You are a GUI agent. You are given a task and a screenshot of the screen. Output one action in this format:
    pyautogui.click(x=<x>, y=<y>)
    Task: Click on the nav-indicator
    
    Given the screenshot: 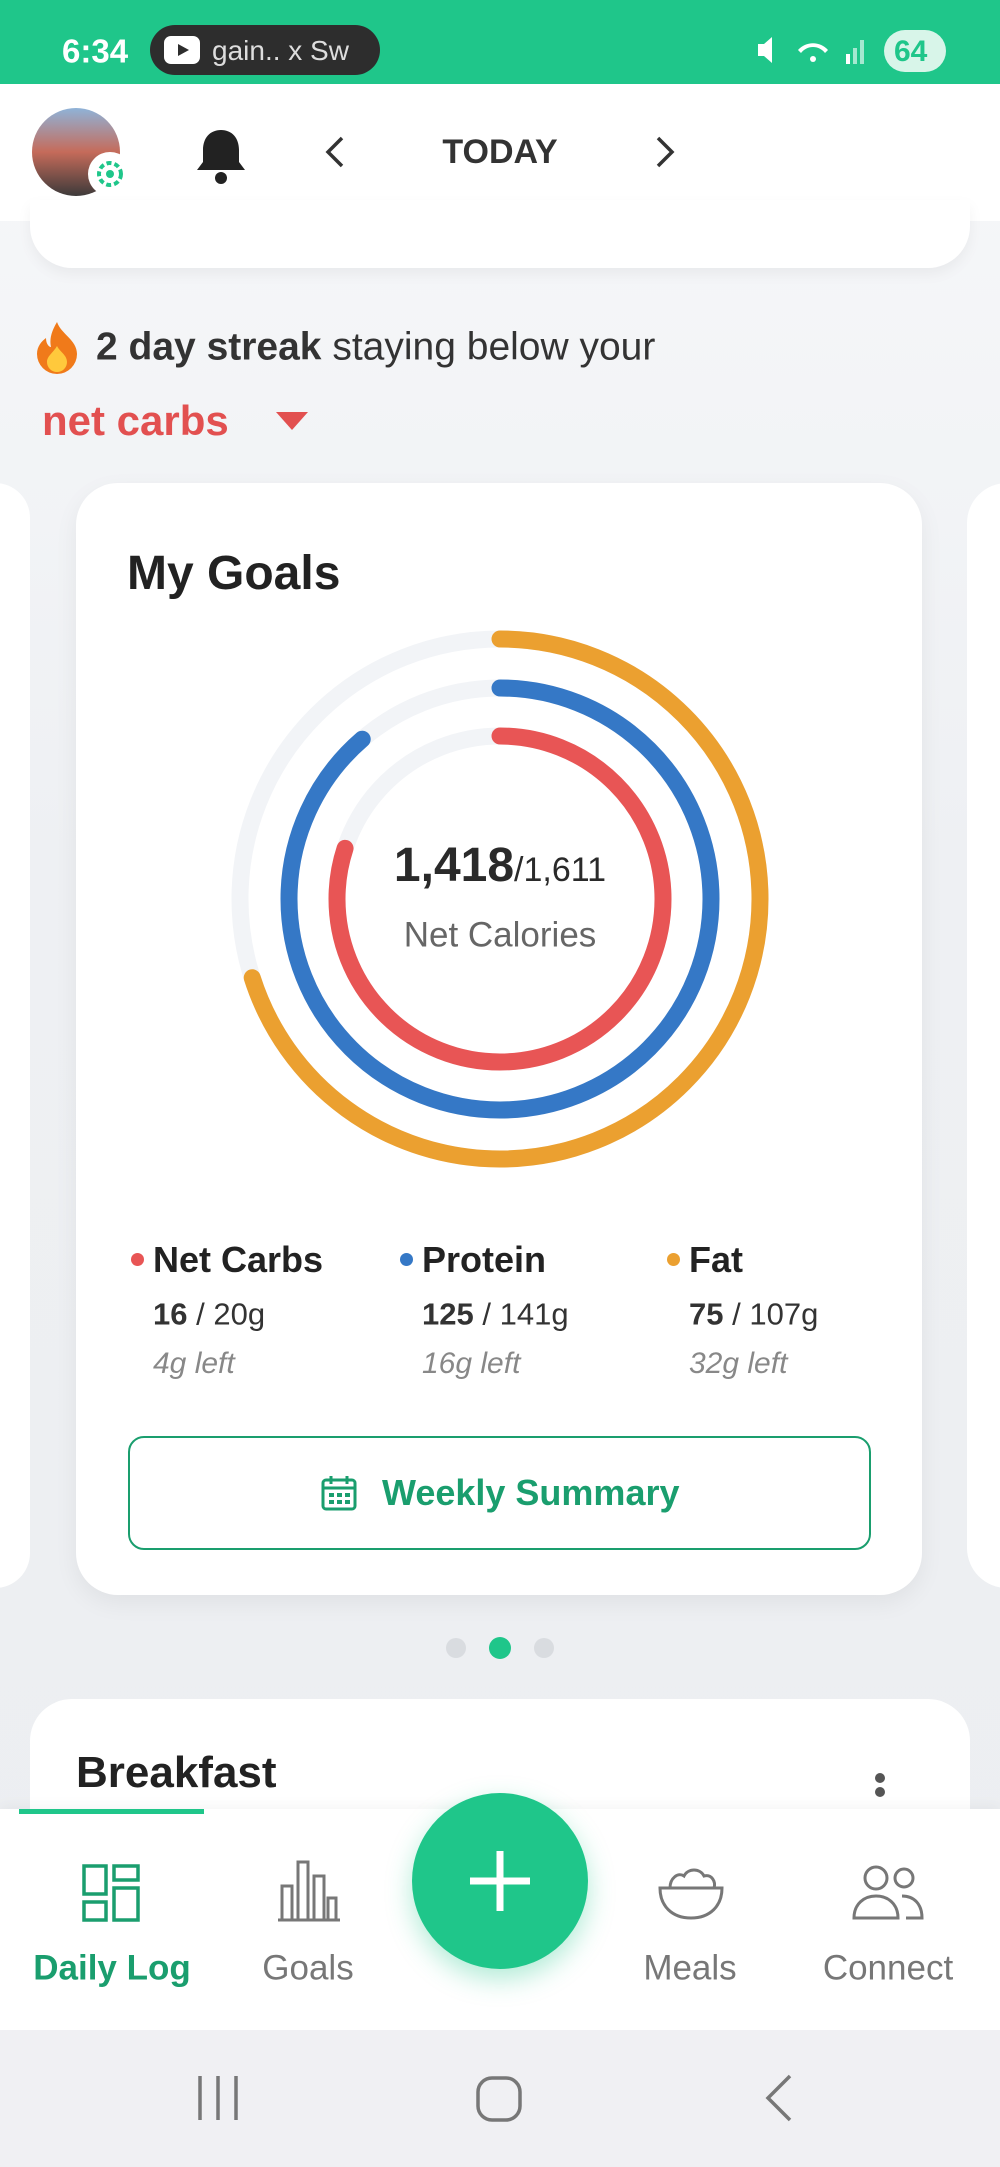 What is the action you would take?
    pyautogui.click(x=111, y=1811)
    